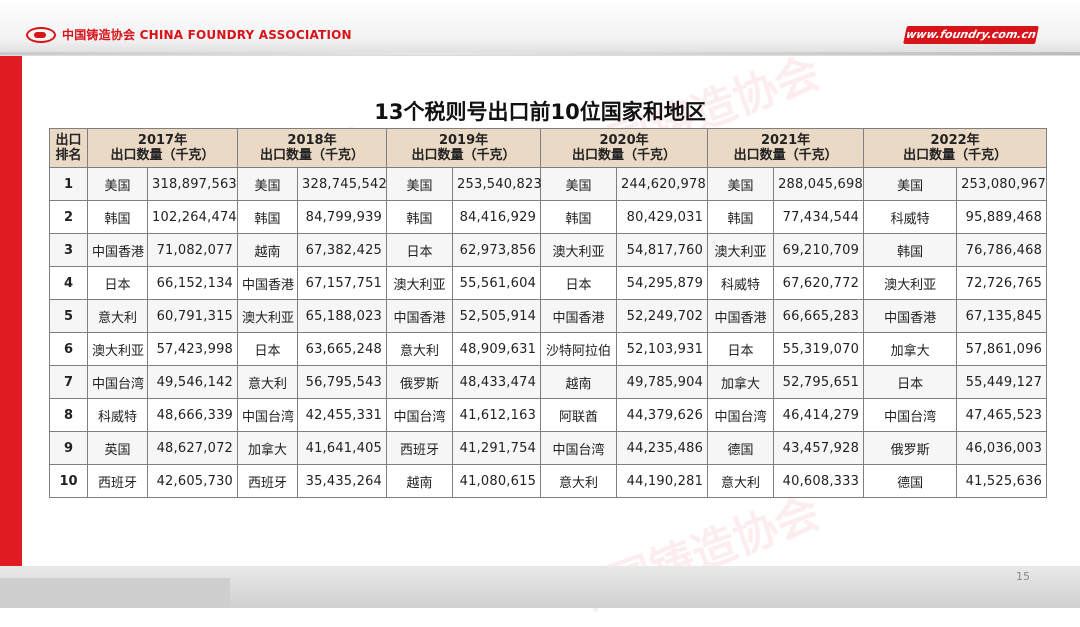 Image resolution: width=1080 pixels, height=627 pixels. What do you see at coordinates (662, 316) in the screenshot?
I see `quantity-cell: 52,249,702` at bounding box center [662, 316].